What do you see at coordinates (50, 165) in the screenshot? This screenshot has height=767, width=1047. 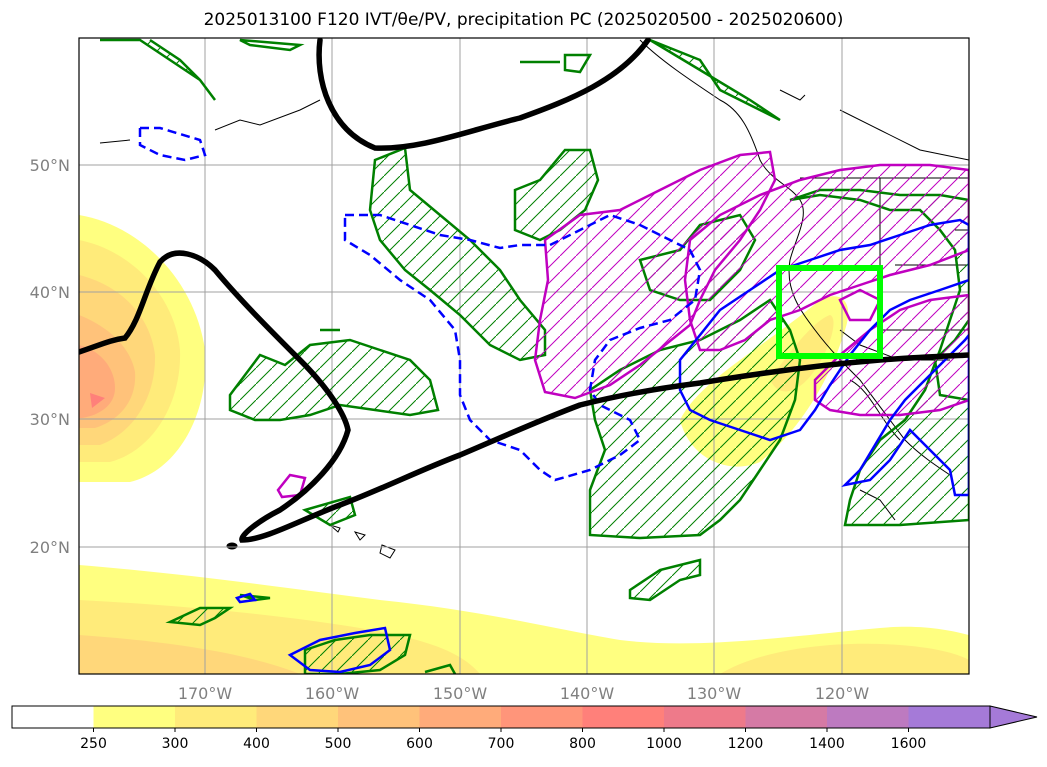 I see `lat-label: 50°N` at bounding box center [50, 165].